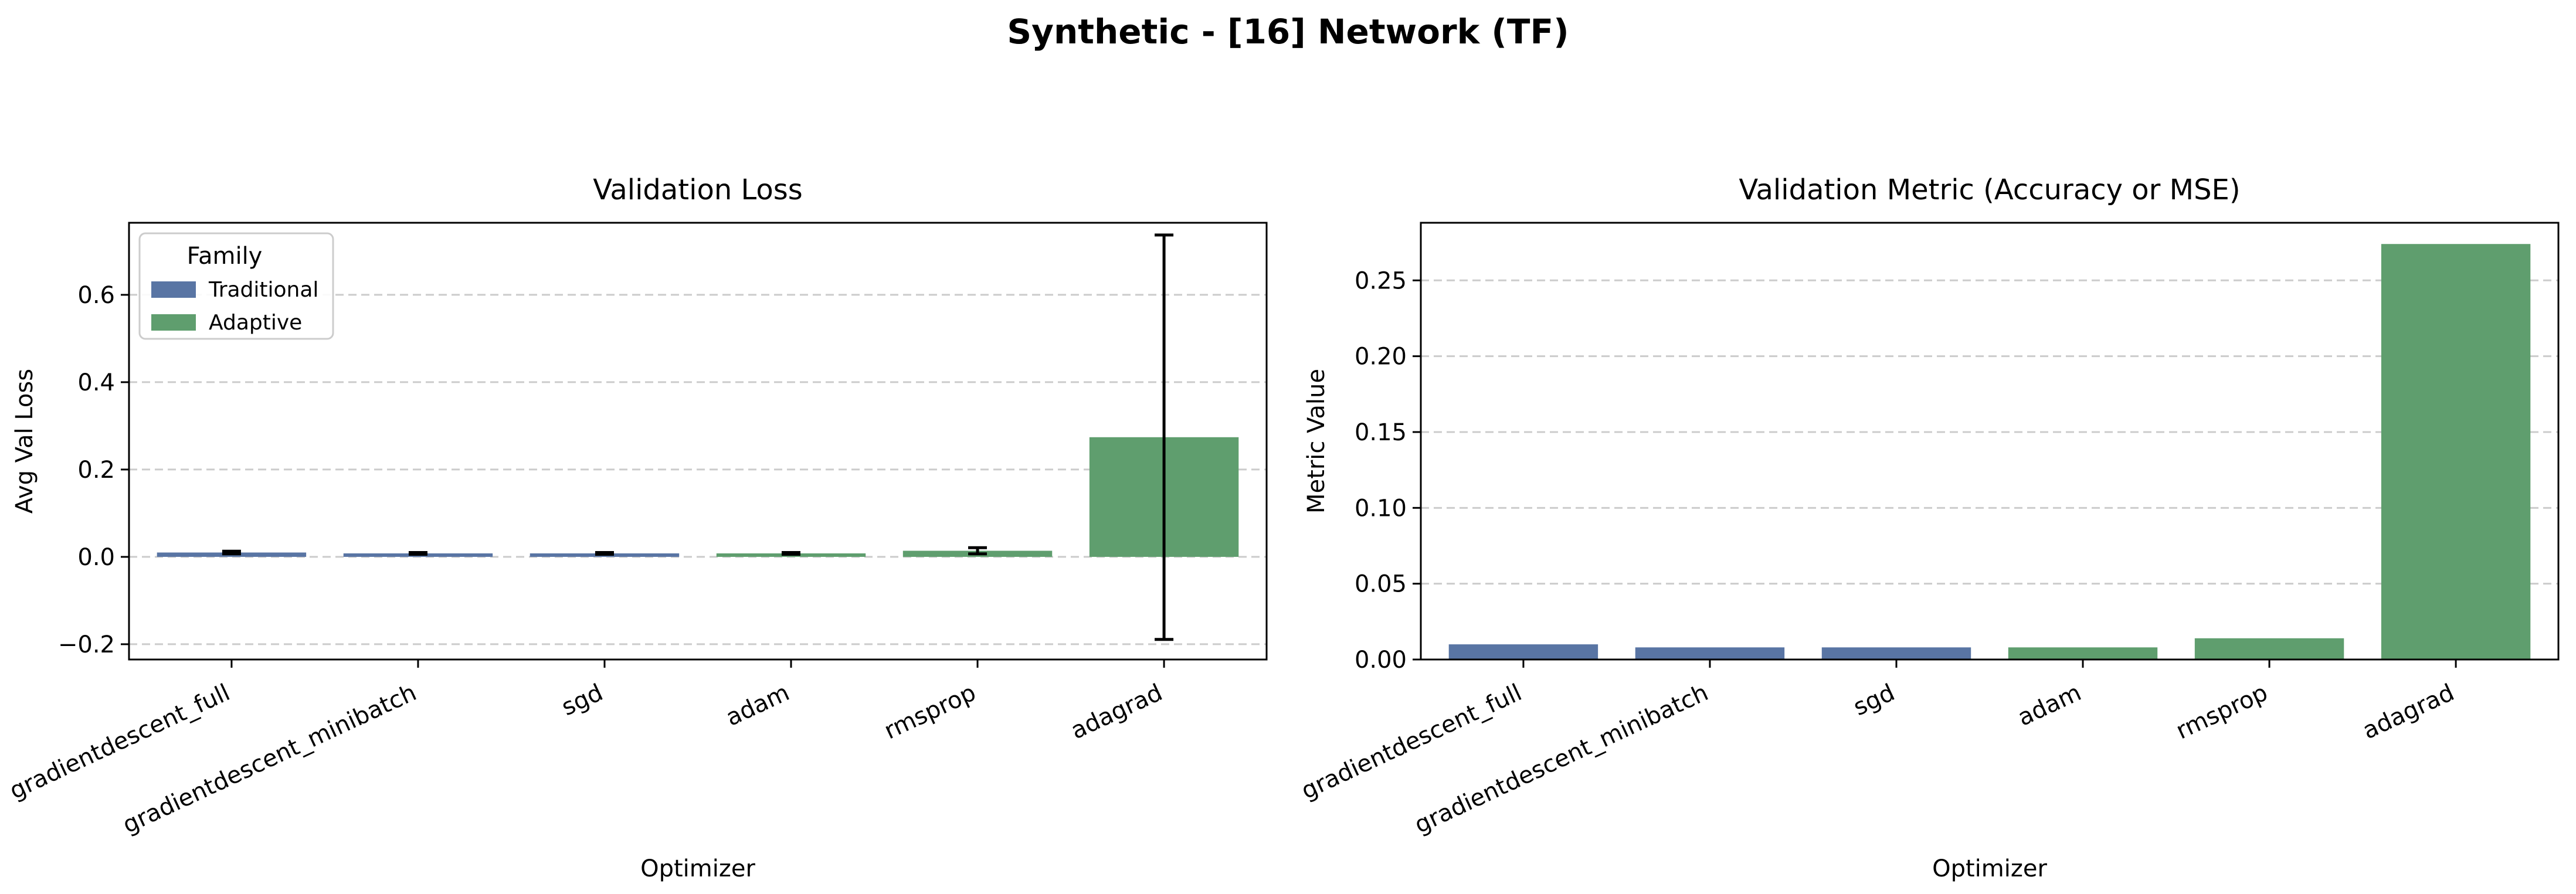 Image resolution: width=2576 pixels, height=894 pixels. What do you see at coordinates (2269, 649) in the screenshot?
I see `bar-rmsprop` at bounding box center [2269, 649].